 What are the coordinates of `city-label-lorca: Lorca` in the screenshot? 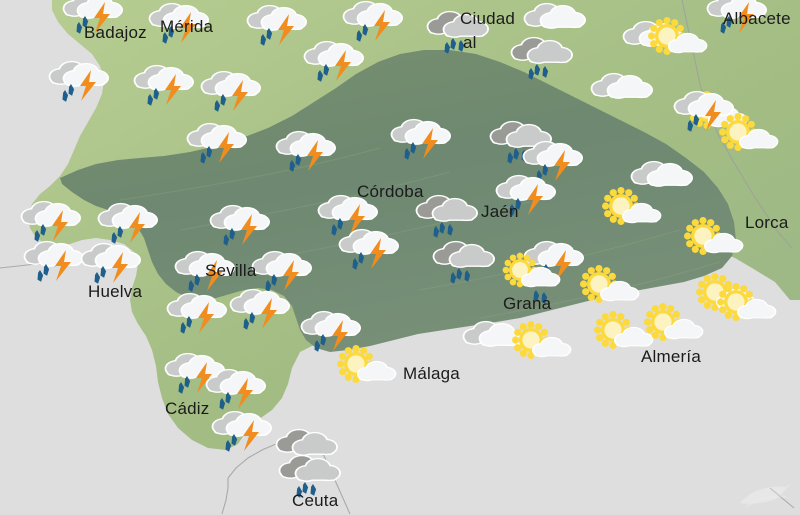 It's located at (767, 222).